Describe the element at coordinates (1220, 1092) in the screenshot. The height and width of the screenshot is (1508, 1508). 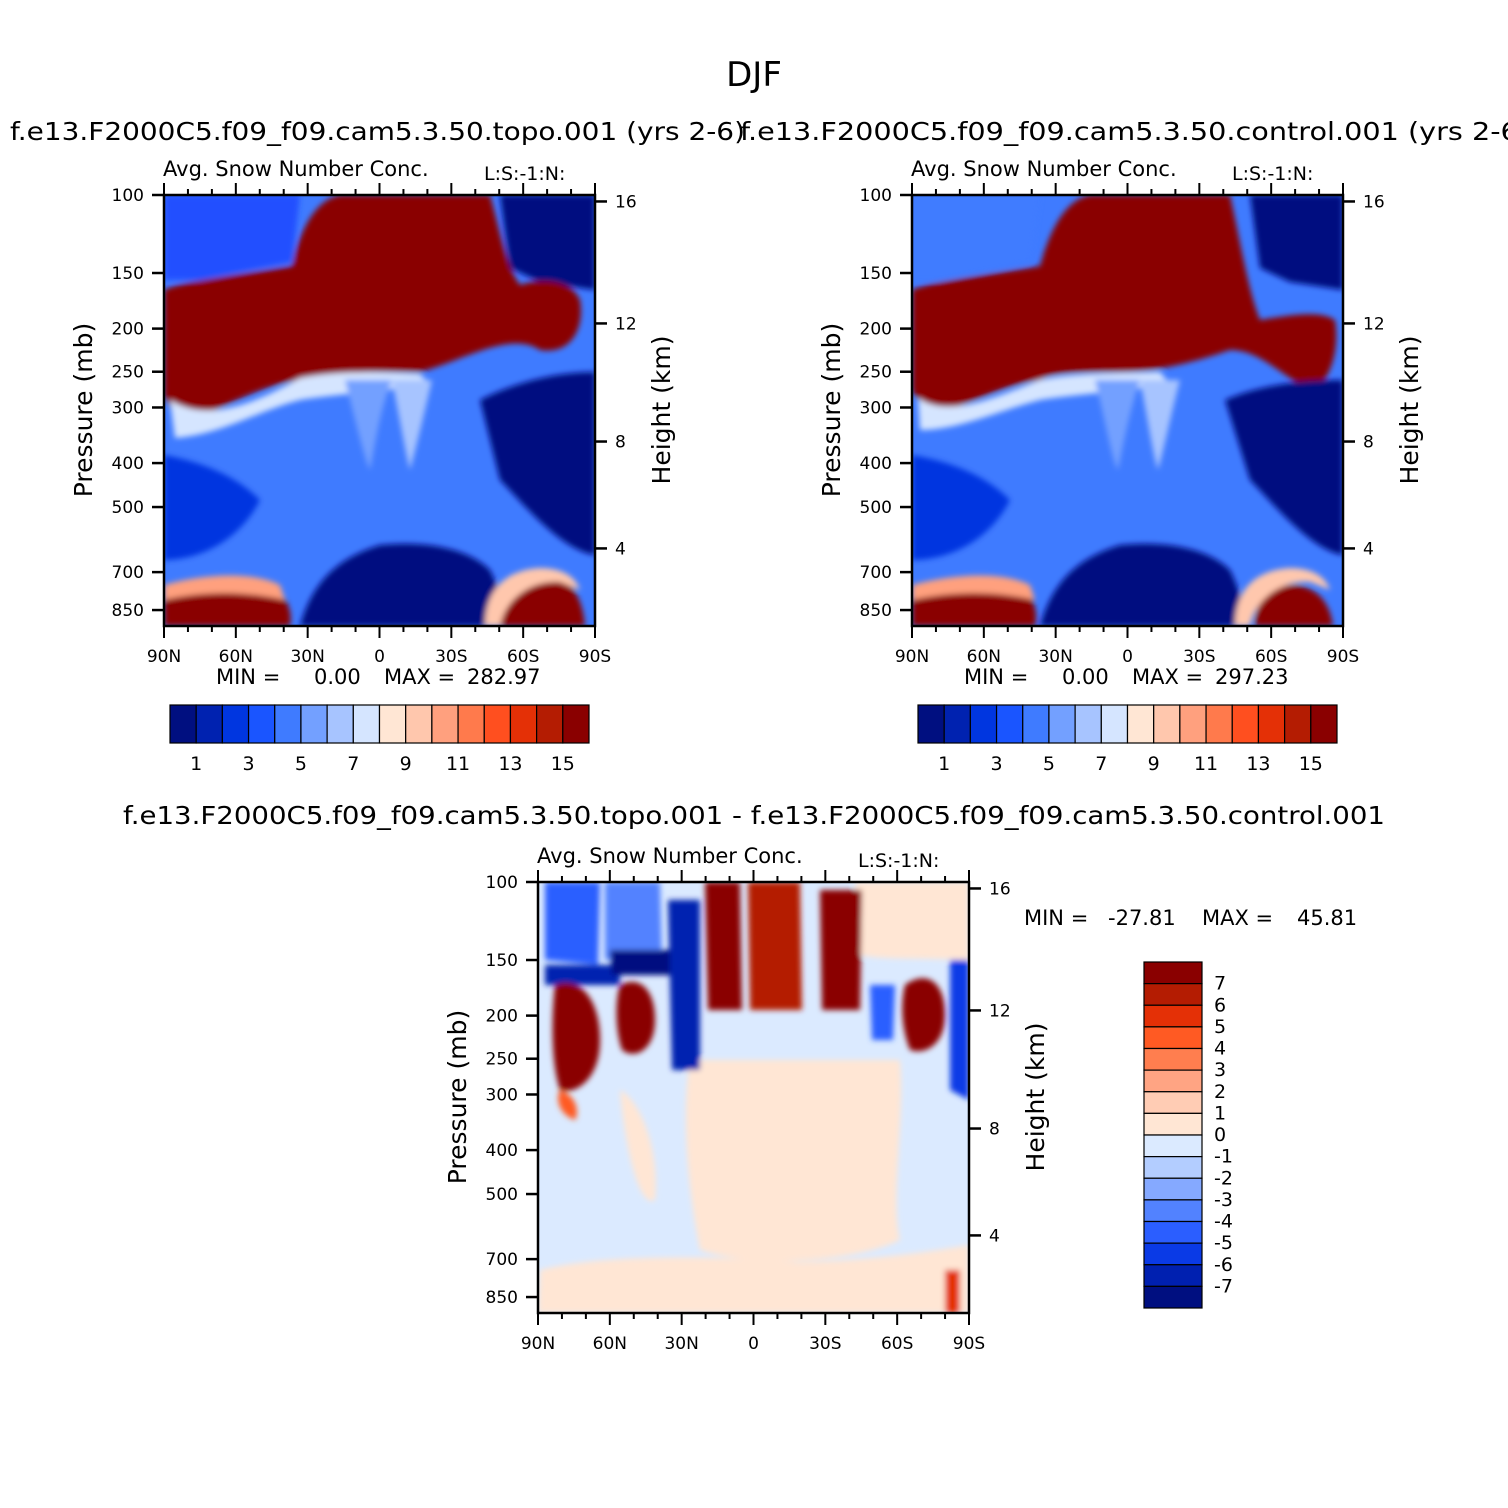
I see `diff-colorbar-label: 2` at that location.